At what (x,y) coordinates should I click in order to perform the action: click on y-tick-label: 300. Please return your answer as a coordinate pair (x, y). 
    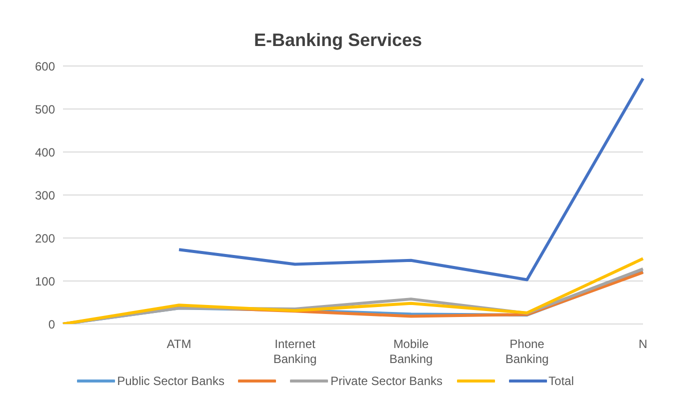
    Looking at the image, I should click on (45, 195).